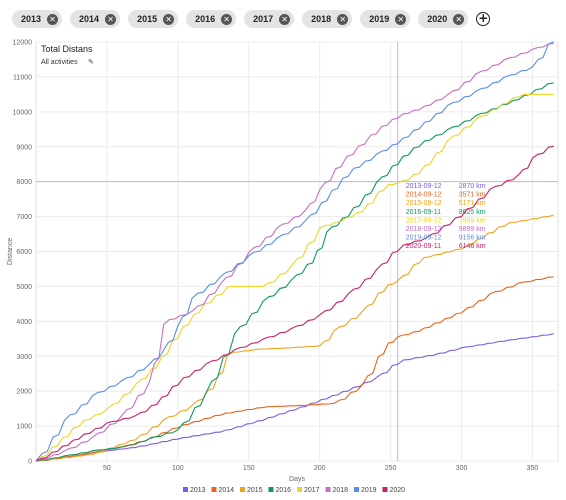 Image resolution: width=566 pixels, height=500 pixels. What do you see at coordinates (185, 489) in the screenshot?
I see `legend-swatch-2013` at bounding box center [185, 489].